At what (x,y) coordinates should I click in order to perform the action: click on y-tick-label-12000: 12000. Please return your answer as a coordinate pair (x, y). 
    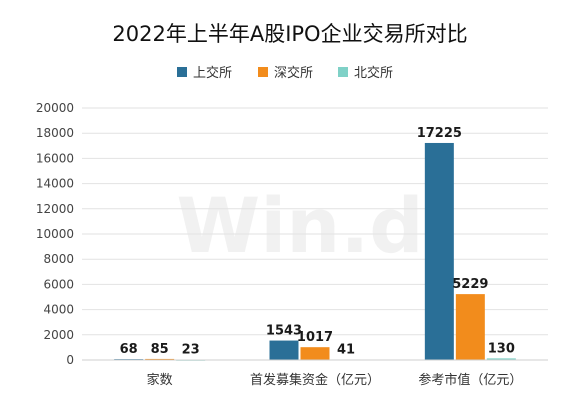
    Looking at the image, I should click on (55, 209).